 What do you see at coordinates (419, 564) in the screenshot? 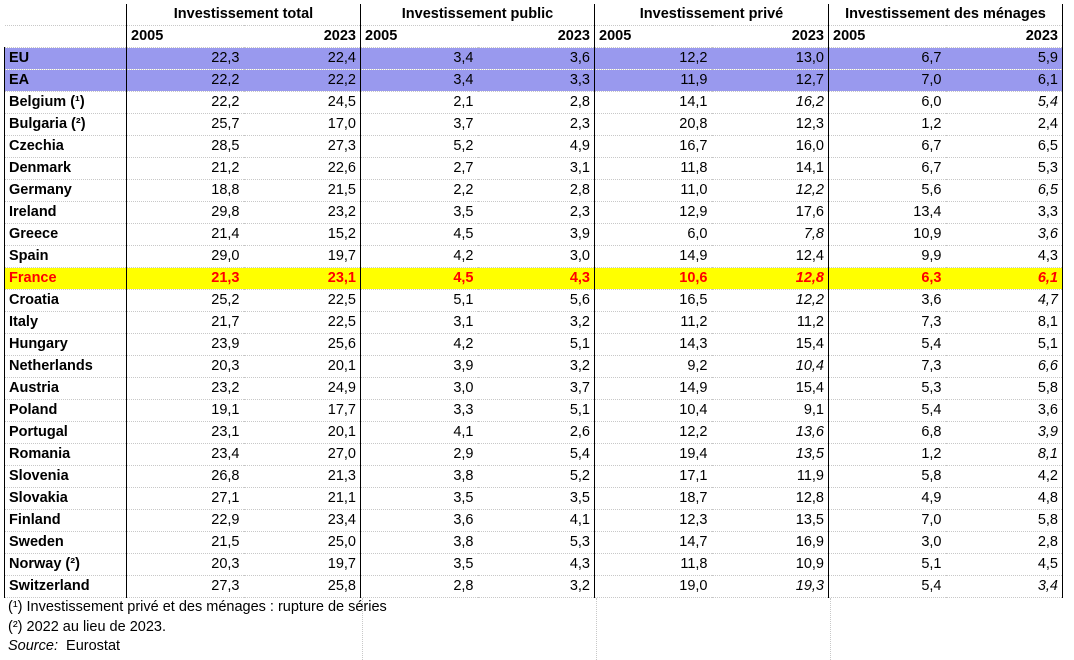
I see `value-cell: 3,5` at bounding box center [419, 564].